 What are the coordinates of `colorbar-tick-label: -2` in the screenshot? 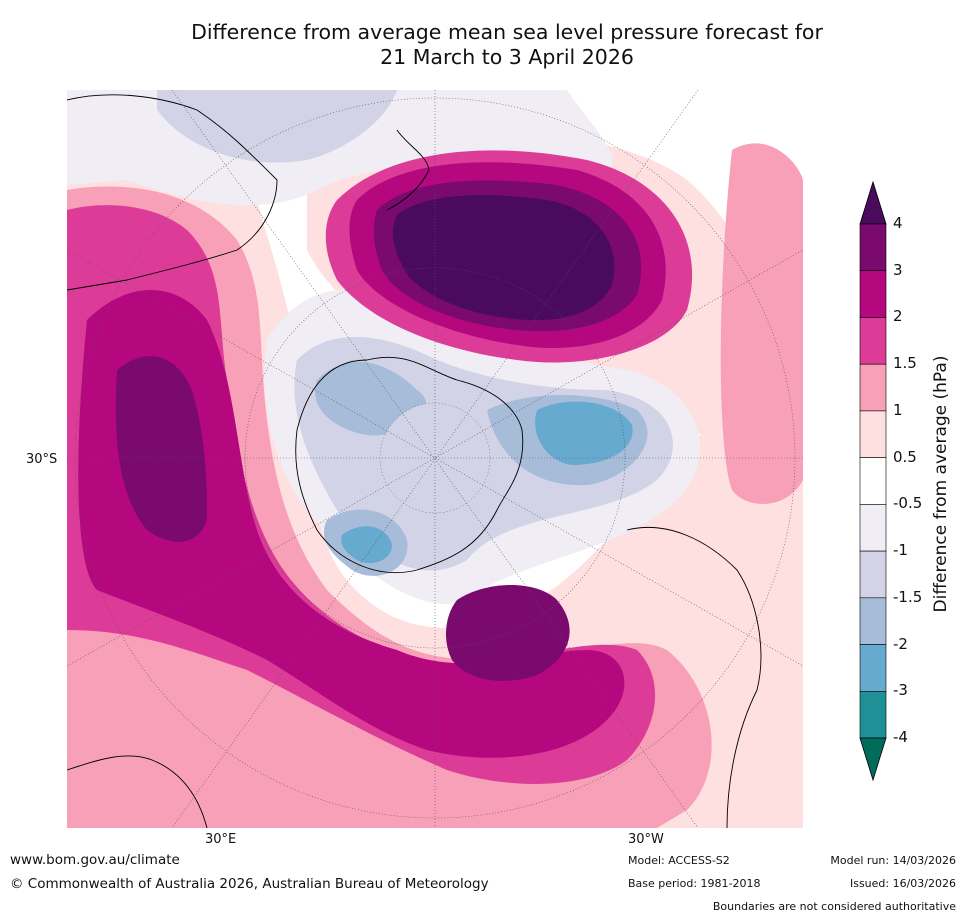 It's located at (900, 643).